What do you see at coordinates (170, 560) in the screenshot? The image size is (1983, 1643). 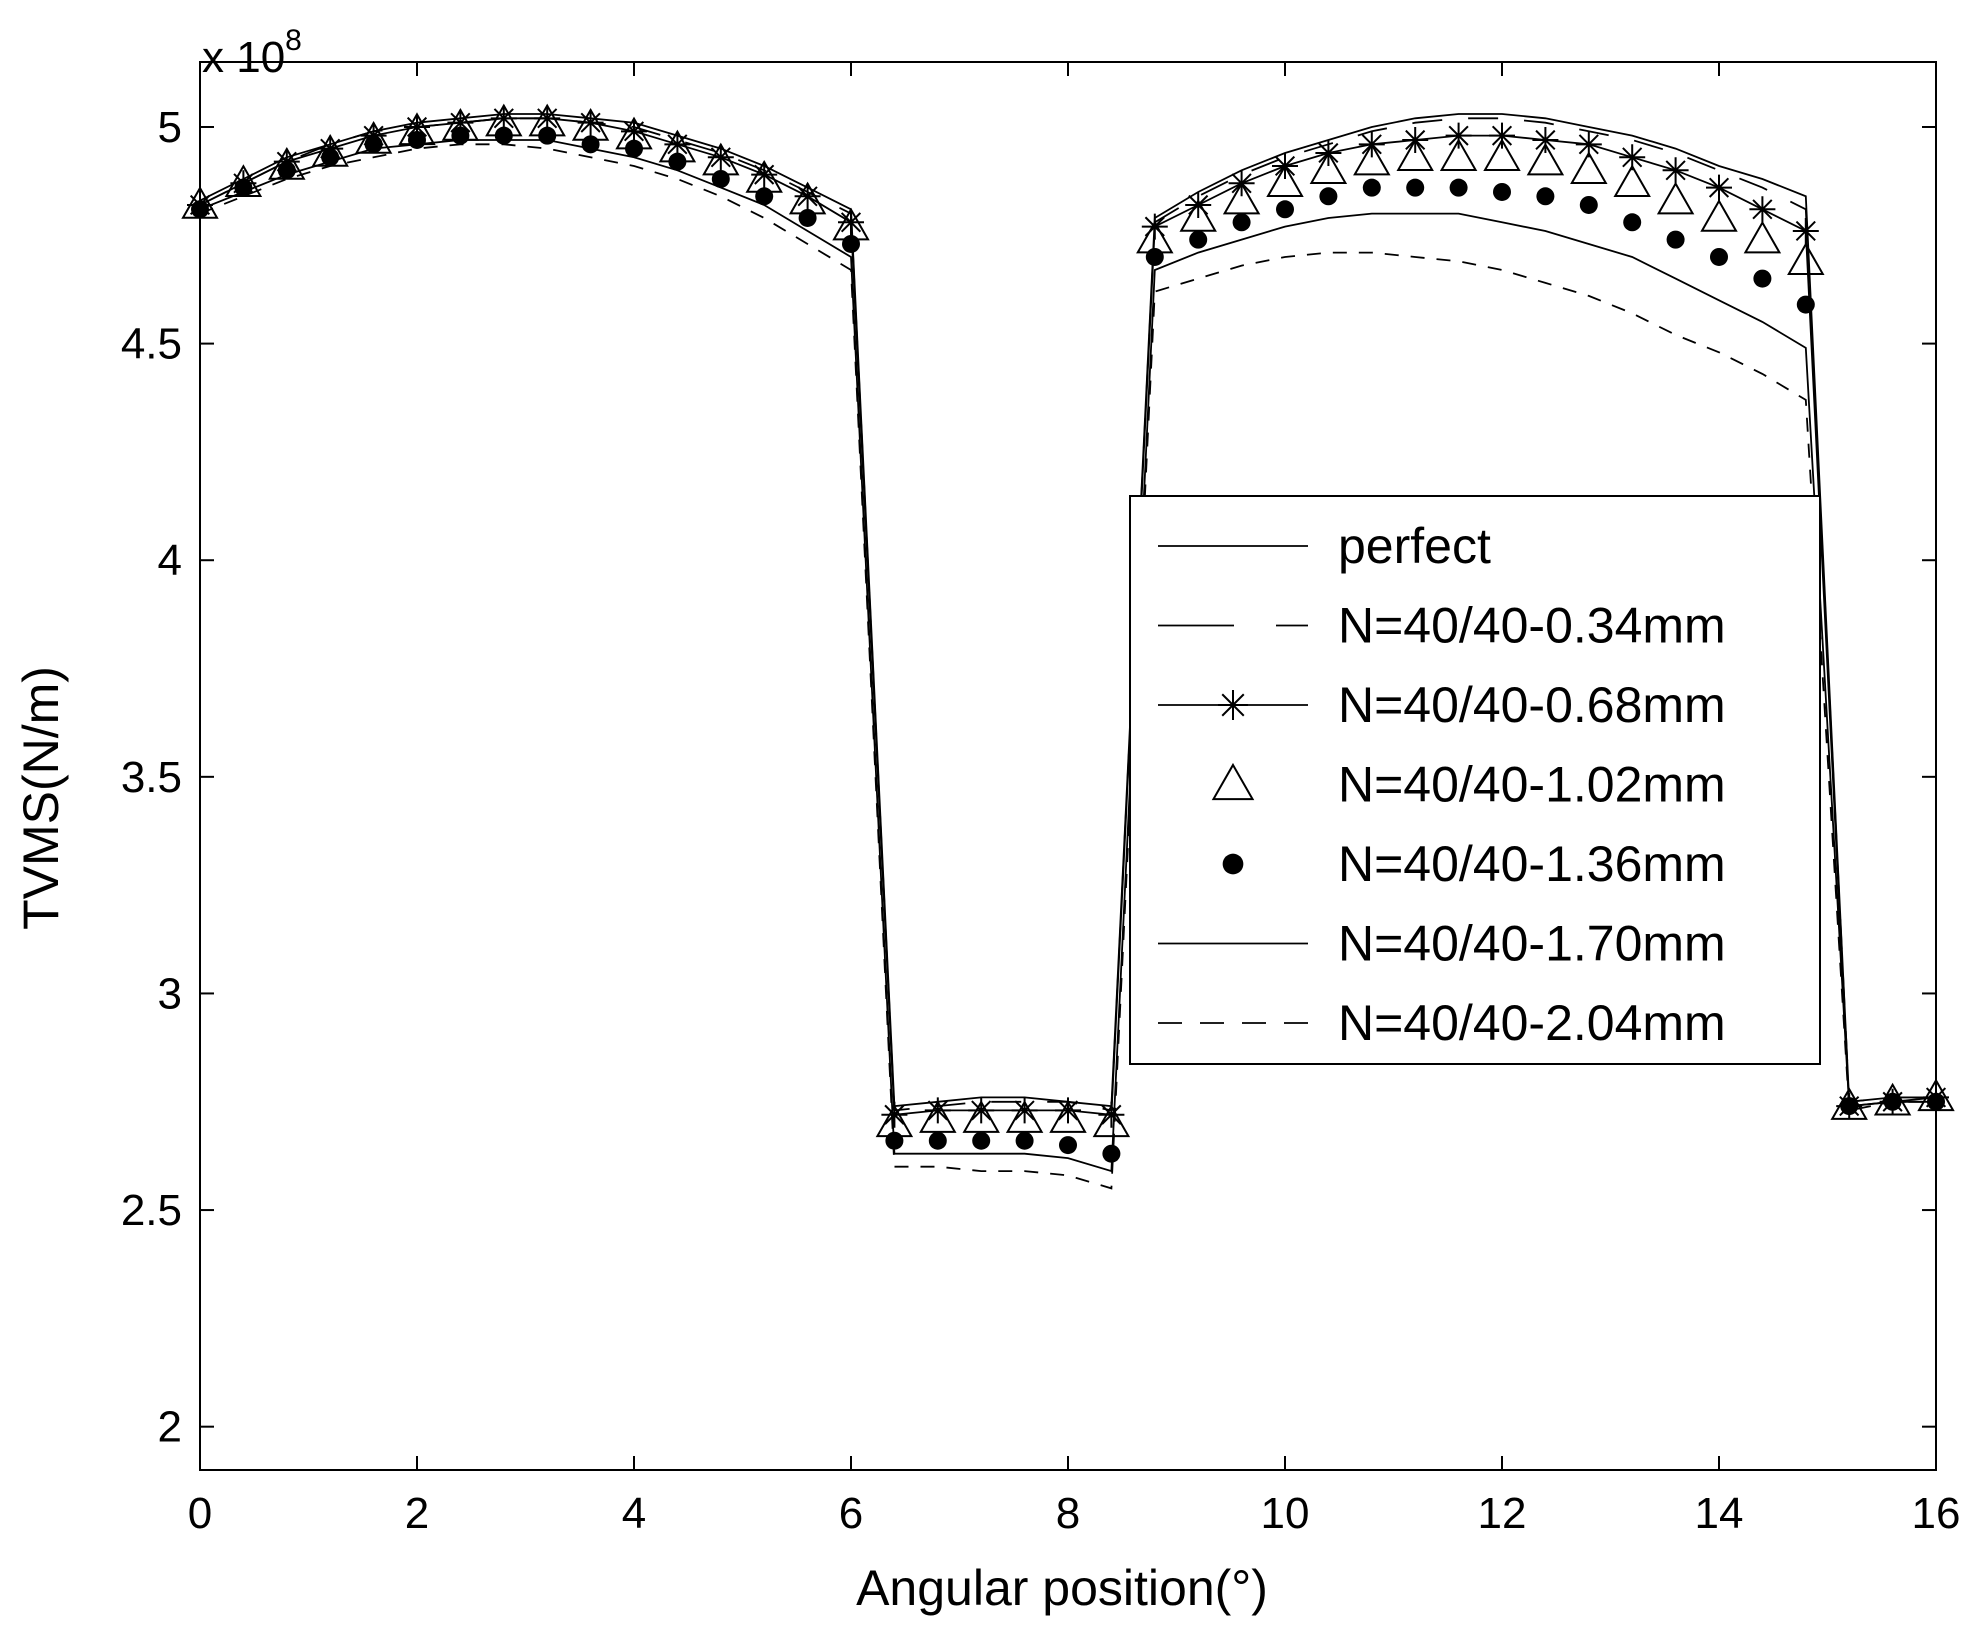 I see `y-tick-label: 4` at bounding box center [170, 560].